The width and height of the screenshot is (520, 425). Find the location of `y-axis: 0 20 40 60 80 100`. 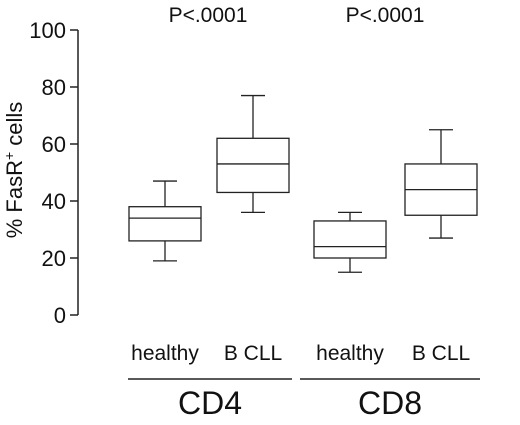

y-axis: 0 20 40 60 80 100 is located at coordinates (54, 173).